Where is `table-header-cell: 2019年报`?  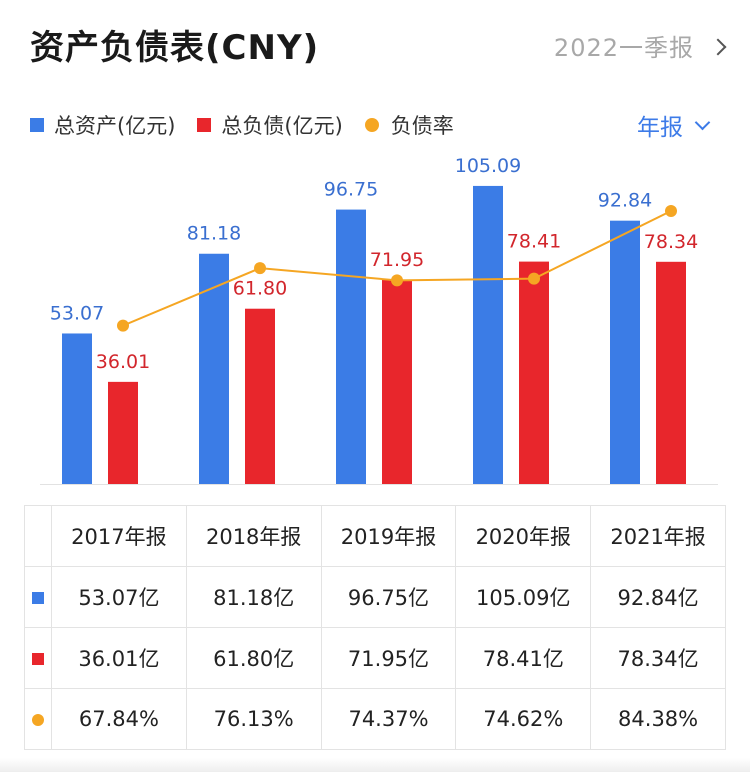 table-header-cell: 2019年报 is located at coordinates (388, 536).